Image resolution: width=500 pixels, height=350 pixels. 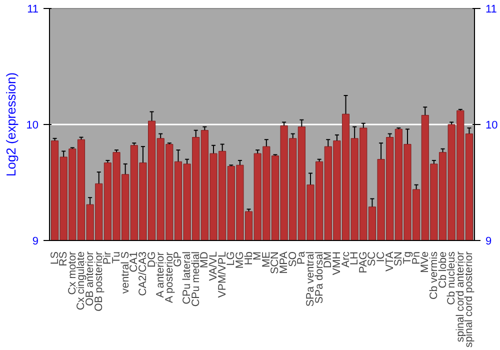 I want to click on y-tick-label: 10, so click(x=32, y=126).